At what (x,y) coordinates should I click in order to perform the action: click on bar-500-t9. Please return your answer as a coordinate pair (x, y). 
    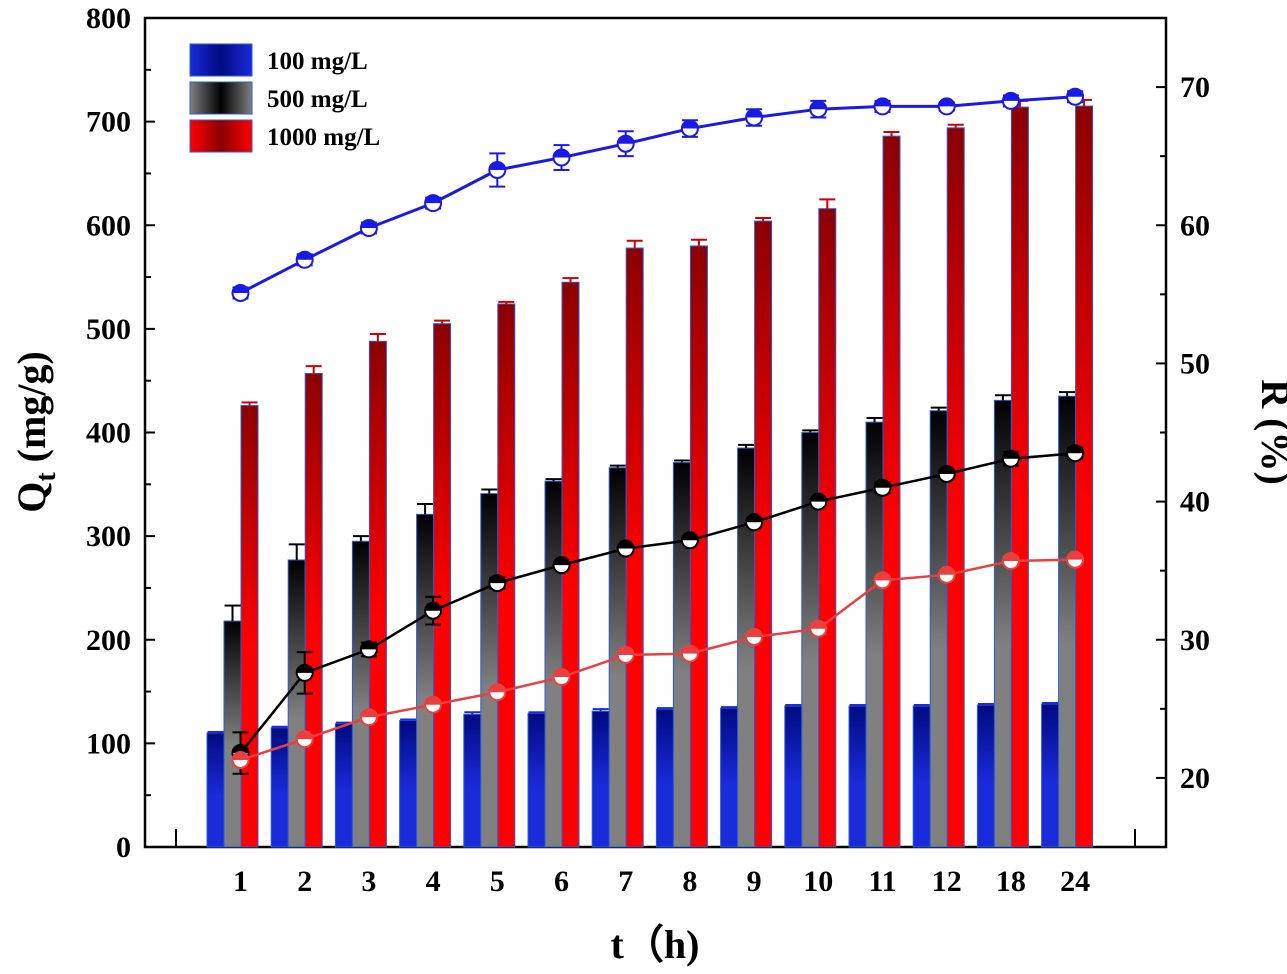
    Looking at the image, I should click on (746, 647).